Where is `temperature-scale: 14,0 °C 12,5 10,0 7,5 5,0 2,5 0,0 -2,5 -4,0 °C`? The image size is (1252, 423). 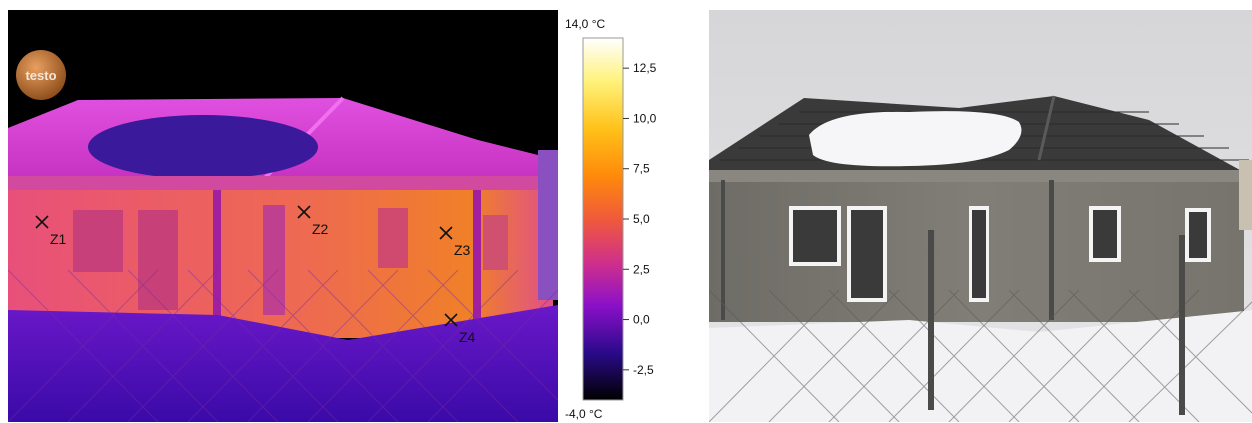
temperature-scale: 14,0 °C 12,5 10,0 7,5 5,0 2,5 0,0 -2,5 -4,0 °C is located at coordinates (611, 219).